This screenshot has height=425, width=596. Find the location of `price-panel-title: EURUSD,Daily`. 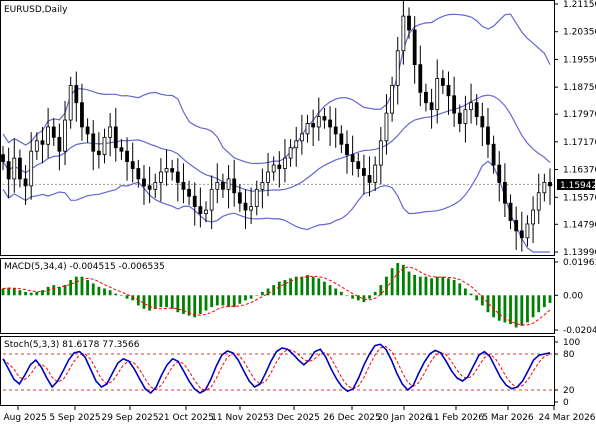

price-panel-title: EURUSD,Daily is located at coordinates (36, 10).